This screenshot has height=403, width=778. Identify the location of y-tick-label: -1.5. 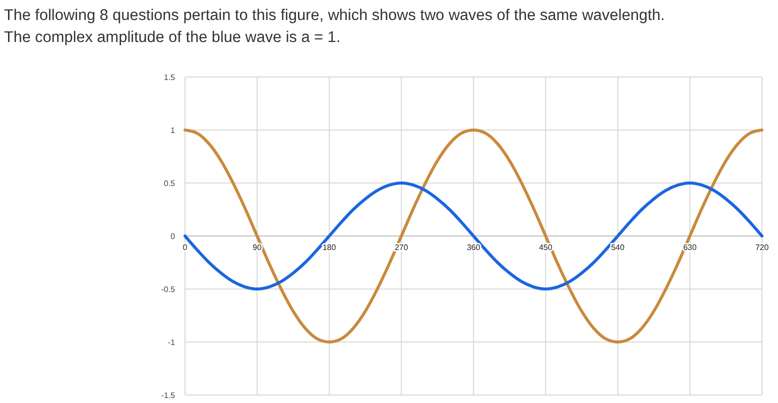
(168, 395).